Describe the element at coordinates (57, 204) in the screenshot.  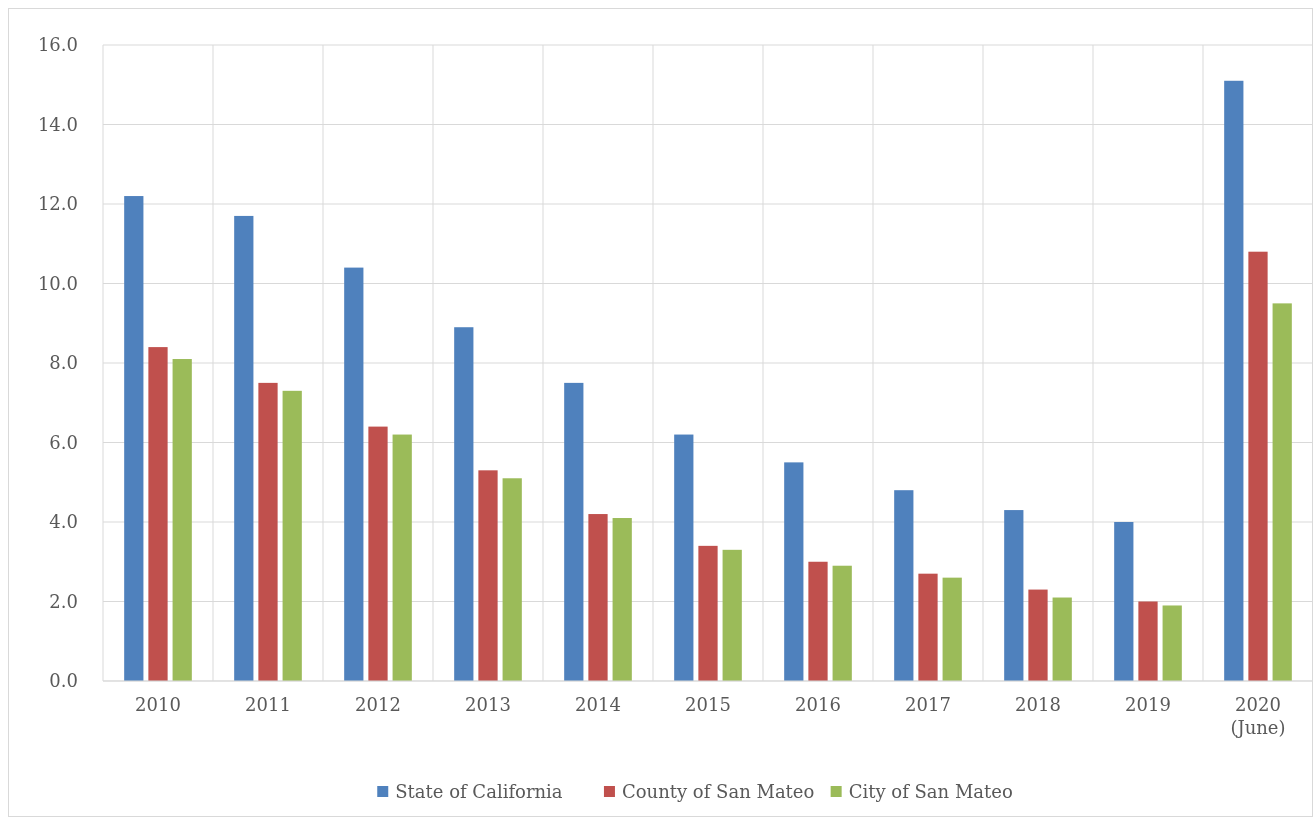
I see `y-tick-label: 12.0` at that location.